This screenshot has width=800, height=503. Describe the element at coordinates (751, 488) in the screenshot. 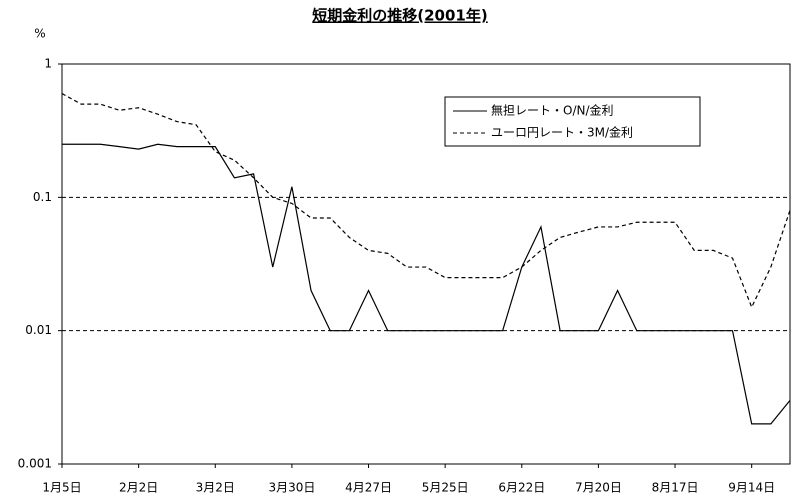

I see `x-tick-label: 9月14日` at that location.